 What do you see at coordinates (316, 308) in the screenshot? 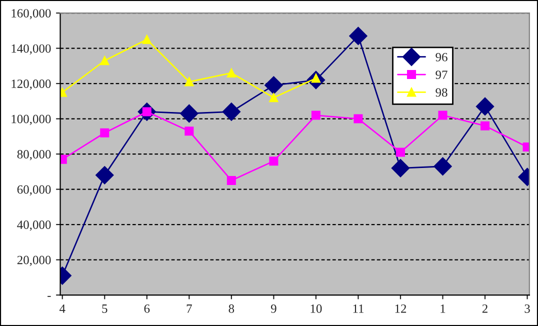
I see `x-tick-label: 10` at bounding box center [316, 308].